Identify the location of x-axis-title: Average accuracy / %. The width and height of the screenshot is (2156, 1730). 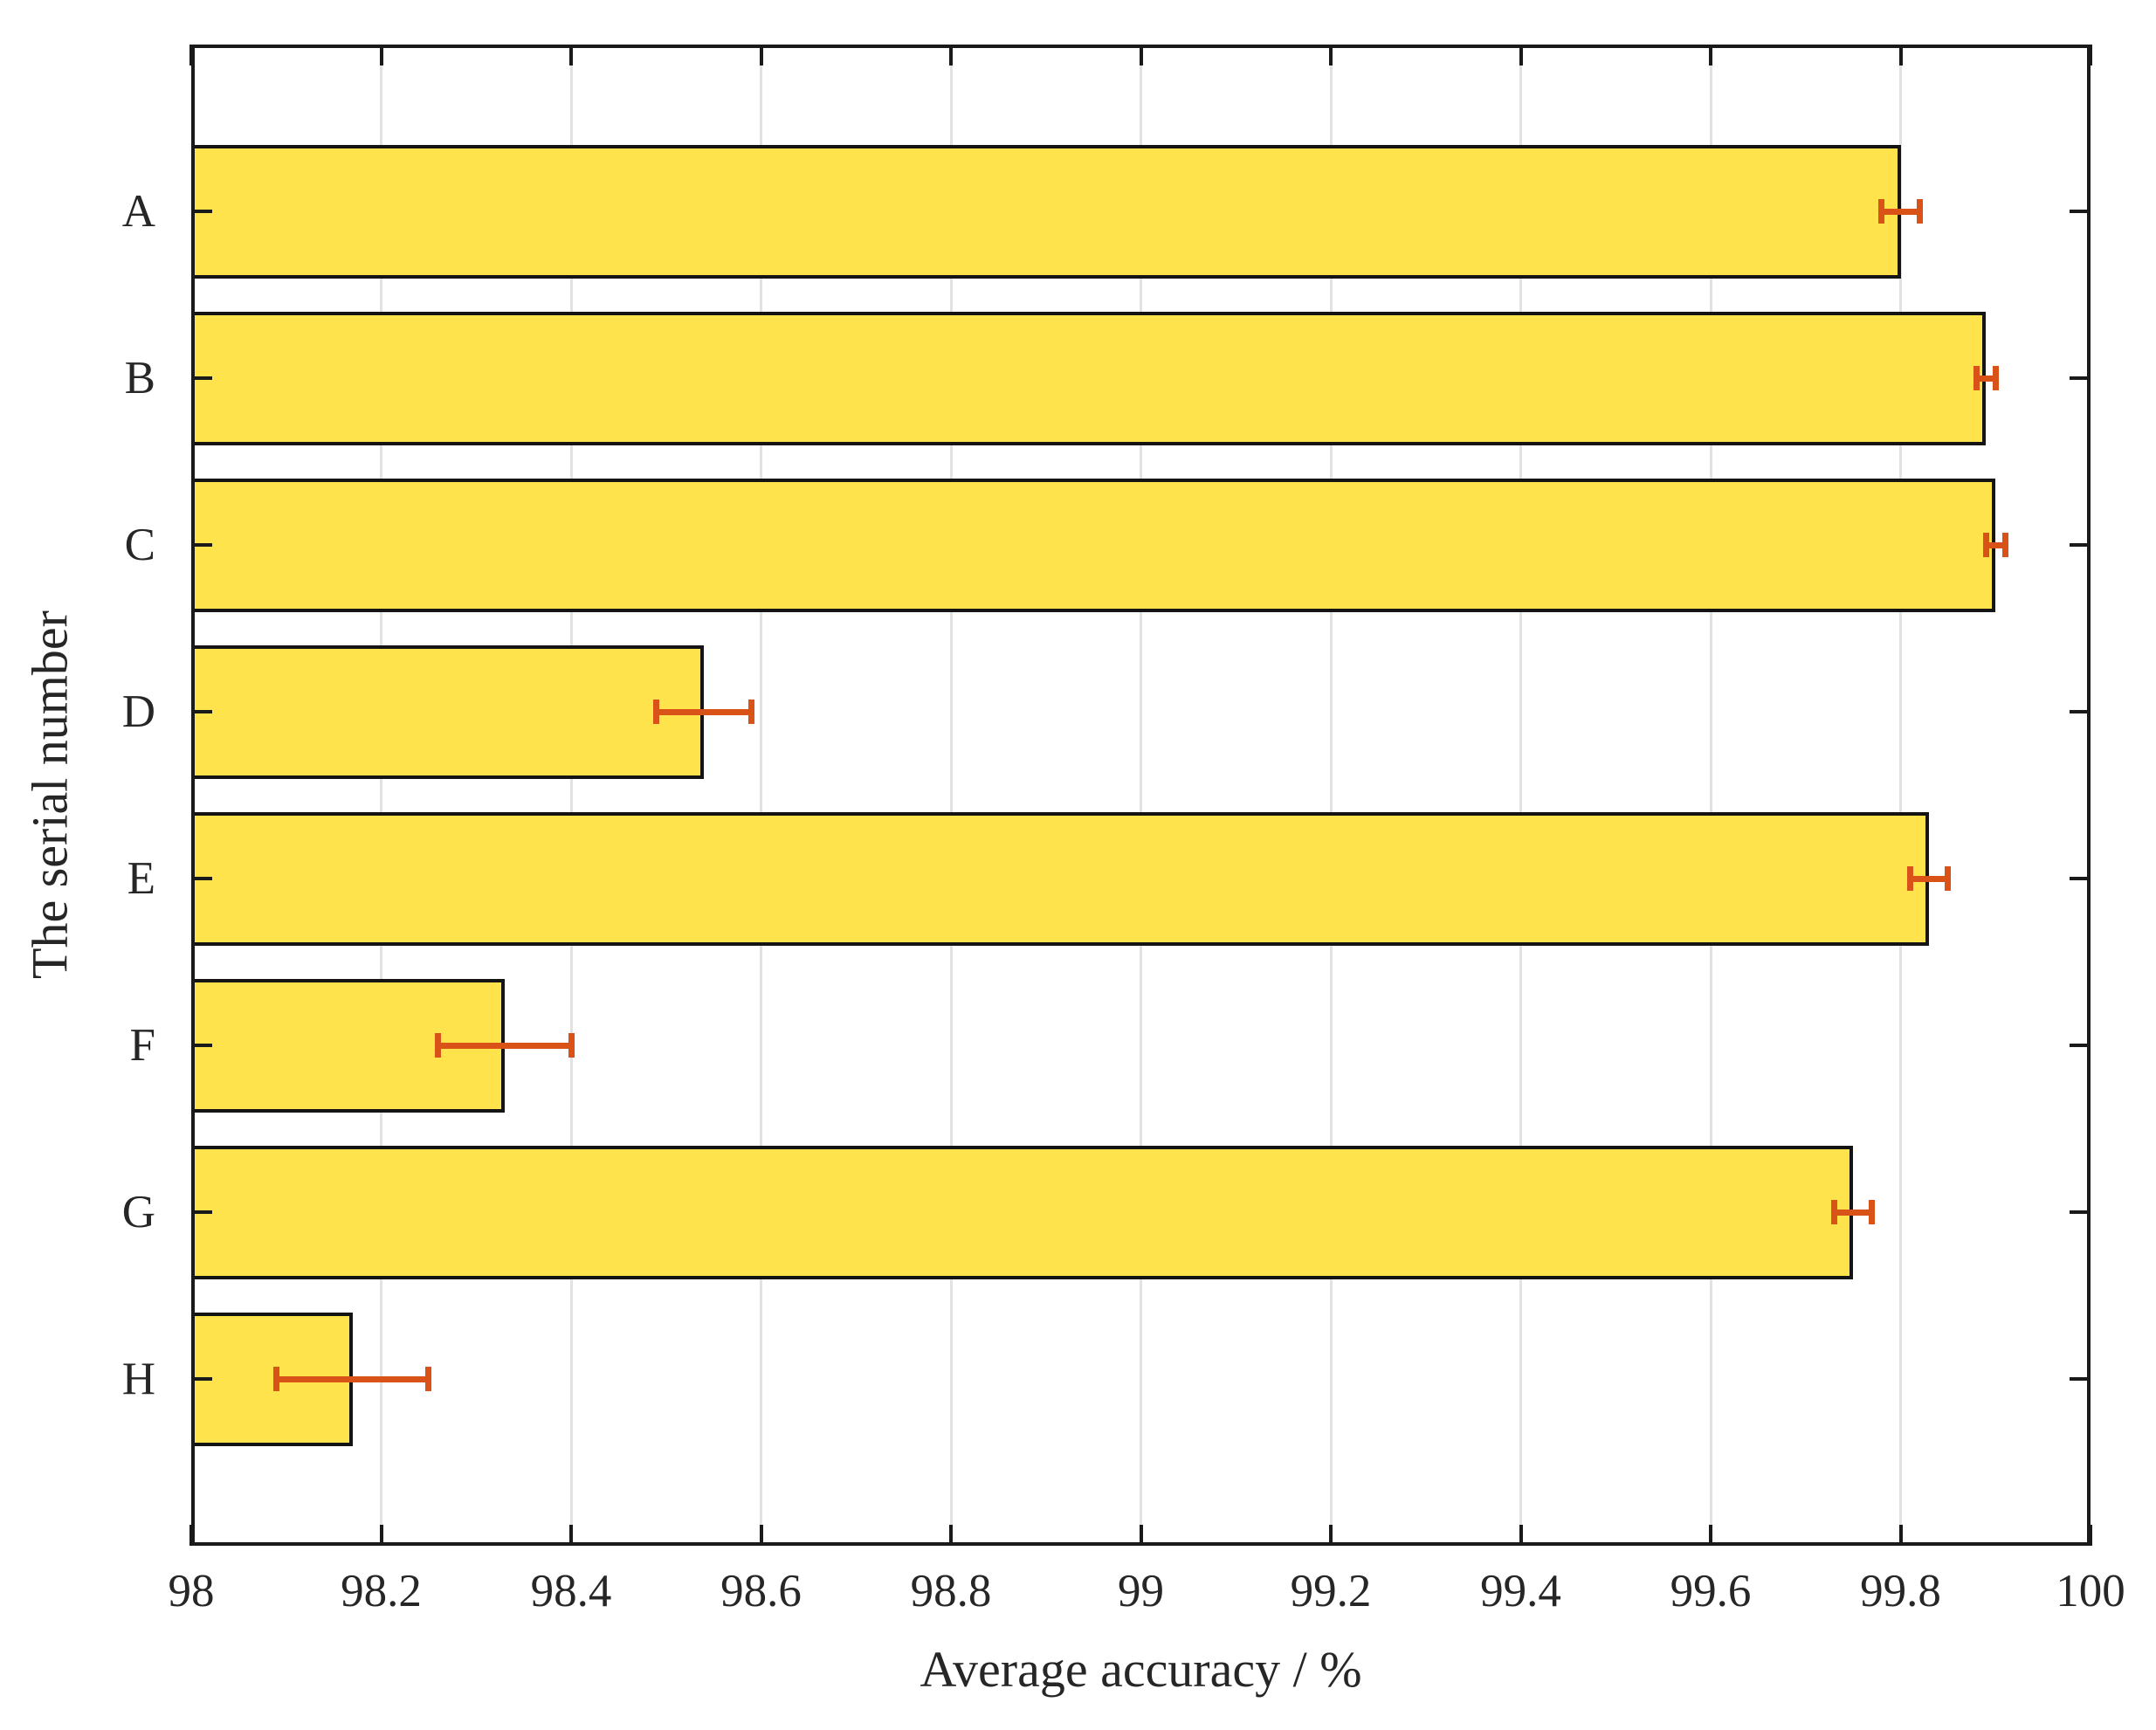
(1141, 1670).